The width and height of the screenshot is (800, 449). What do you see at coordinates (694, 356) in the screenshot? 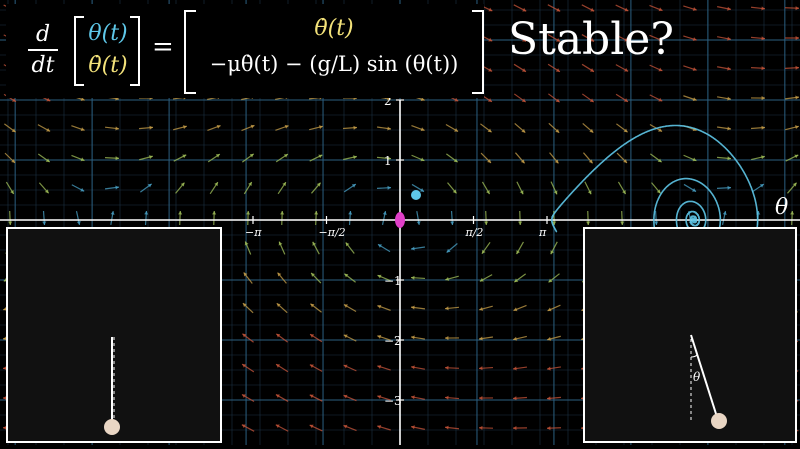
I see `angle-arc` at bounding box center [694, 356].